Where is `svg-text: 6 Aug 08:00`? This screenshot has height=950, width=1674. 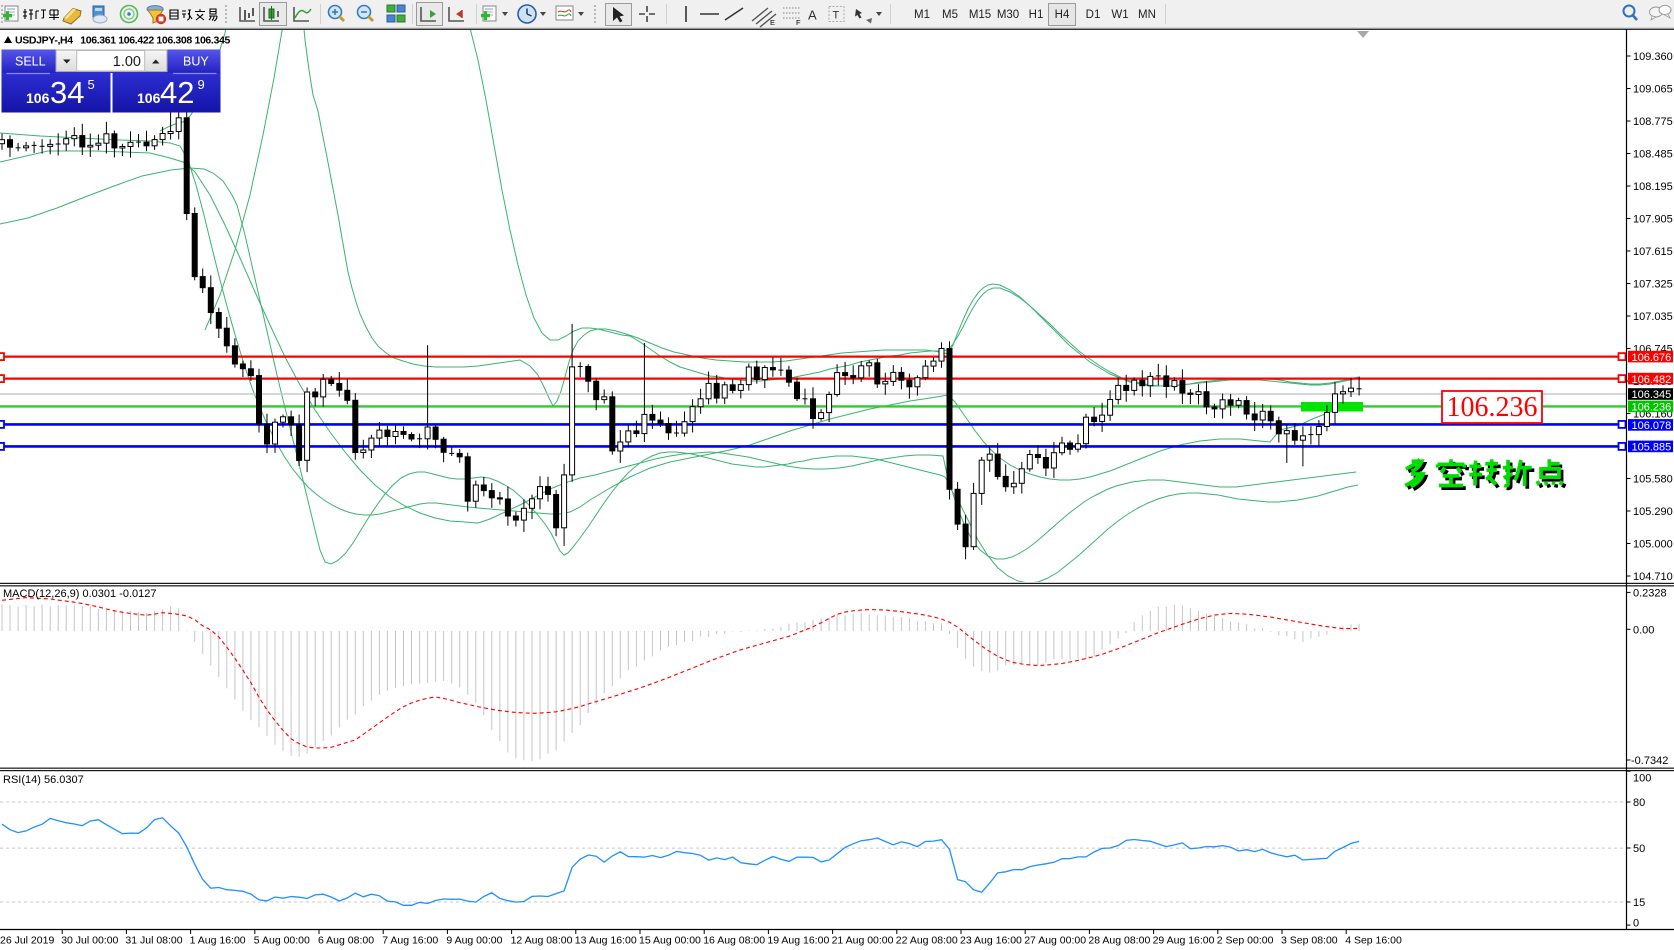 svg-text: 6 Aug 08:00 is located at coordinates (346, 941).